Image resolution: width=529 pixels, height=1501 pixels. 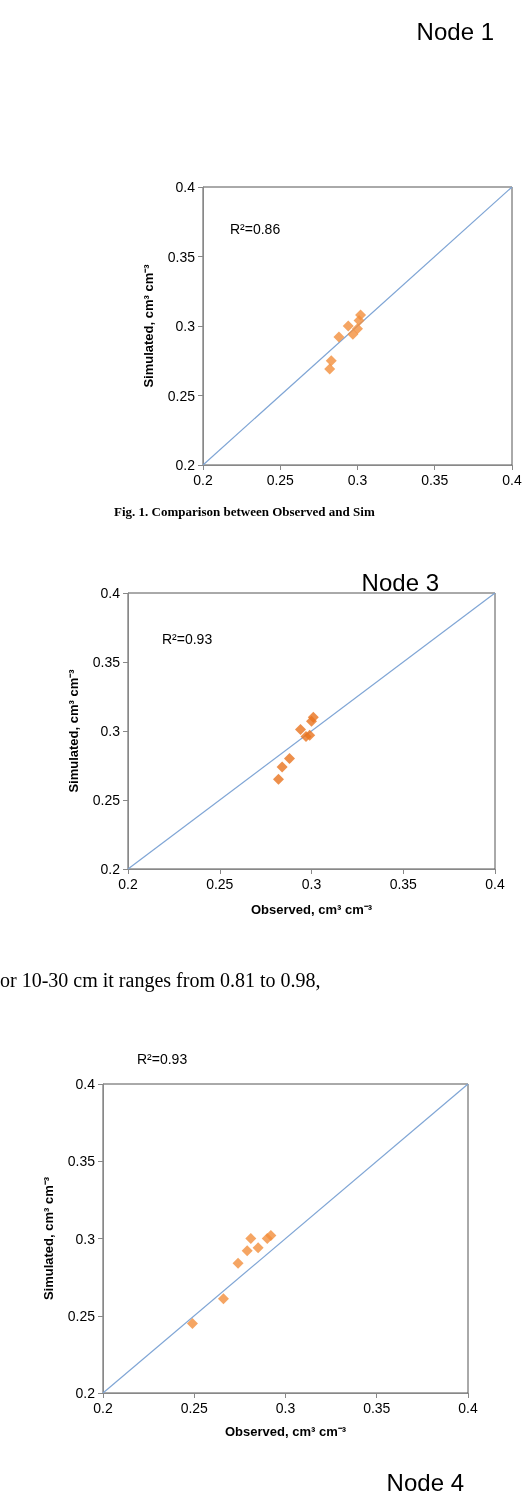 What do you see at coordinates (244, 511) in the screenshot?
I see `caption: Fig. 1. Comparison between Observed and Sim` at bounding box center [244, 511].